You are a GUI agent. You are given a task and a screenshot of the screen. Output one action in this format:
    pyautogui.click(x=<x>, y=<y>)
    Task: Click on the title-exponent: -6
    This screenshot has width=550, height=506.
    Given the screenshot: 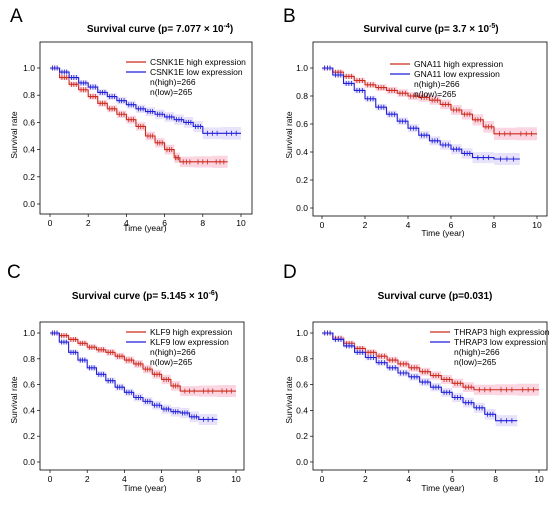 What is the action you would take?
    pyautogui.click(x=212, y=293)
    